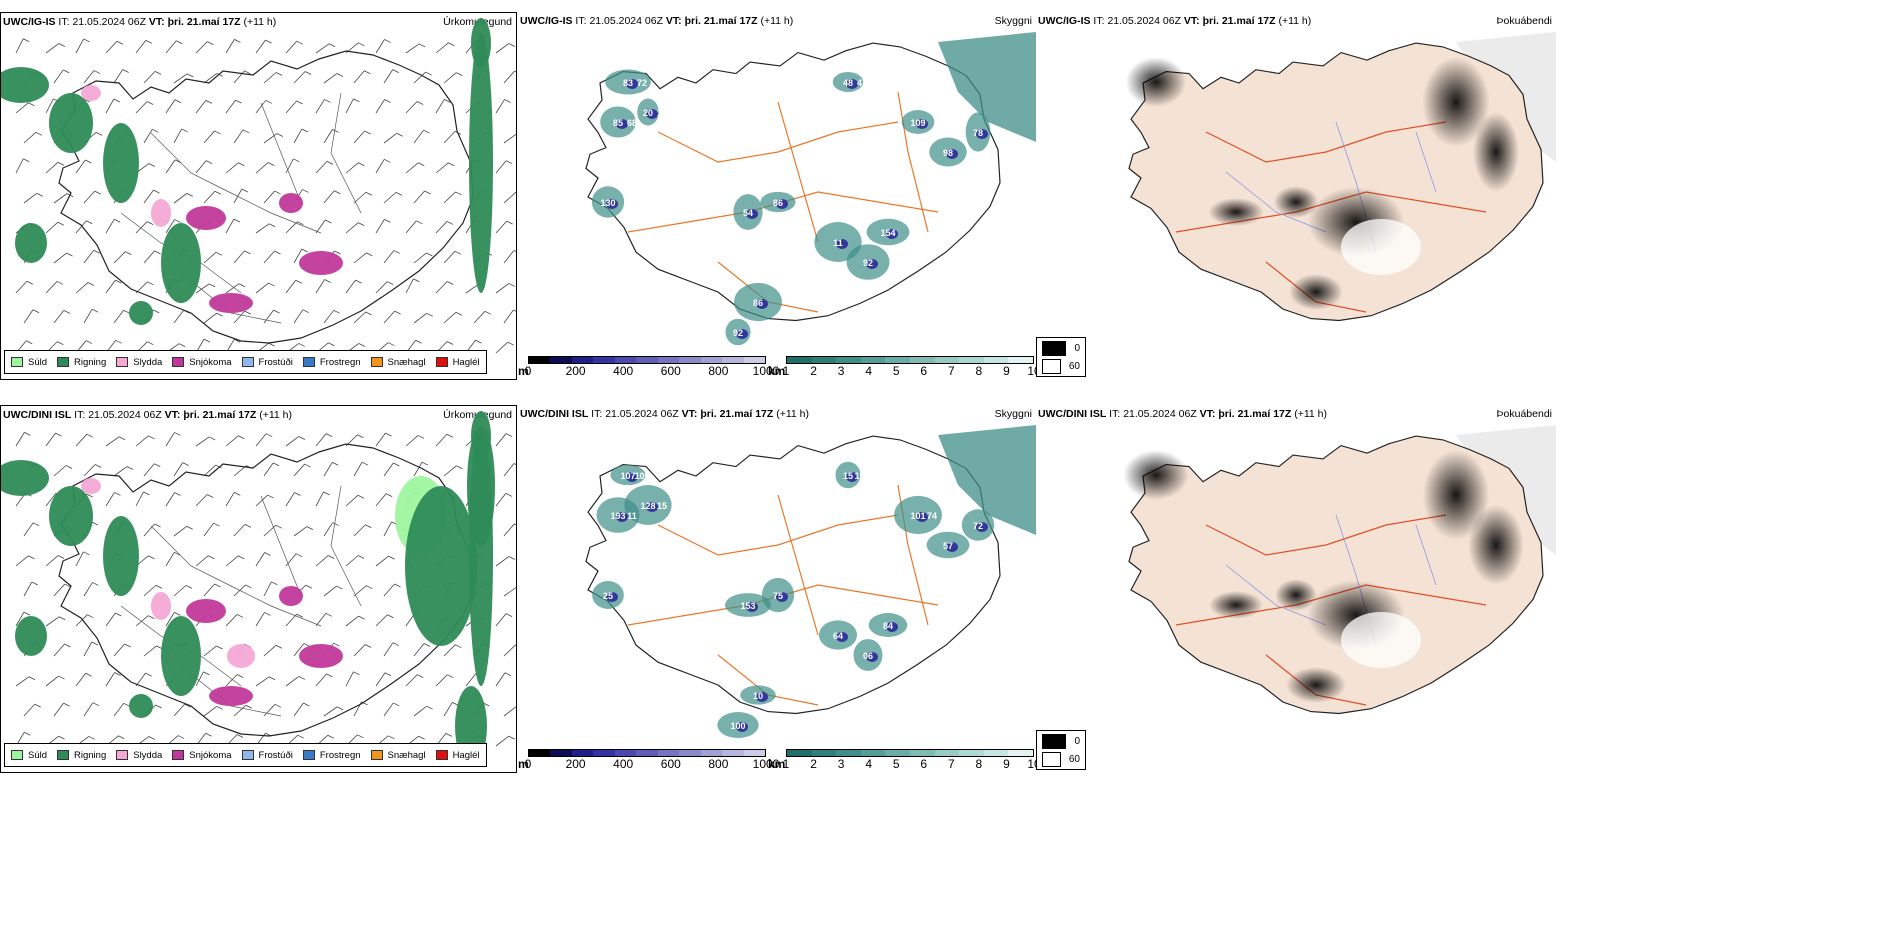  I want to click on fog-area, so click(1236, 212).